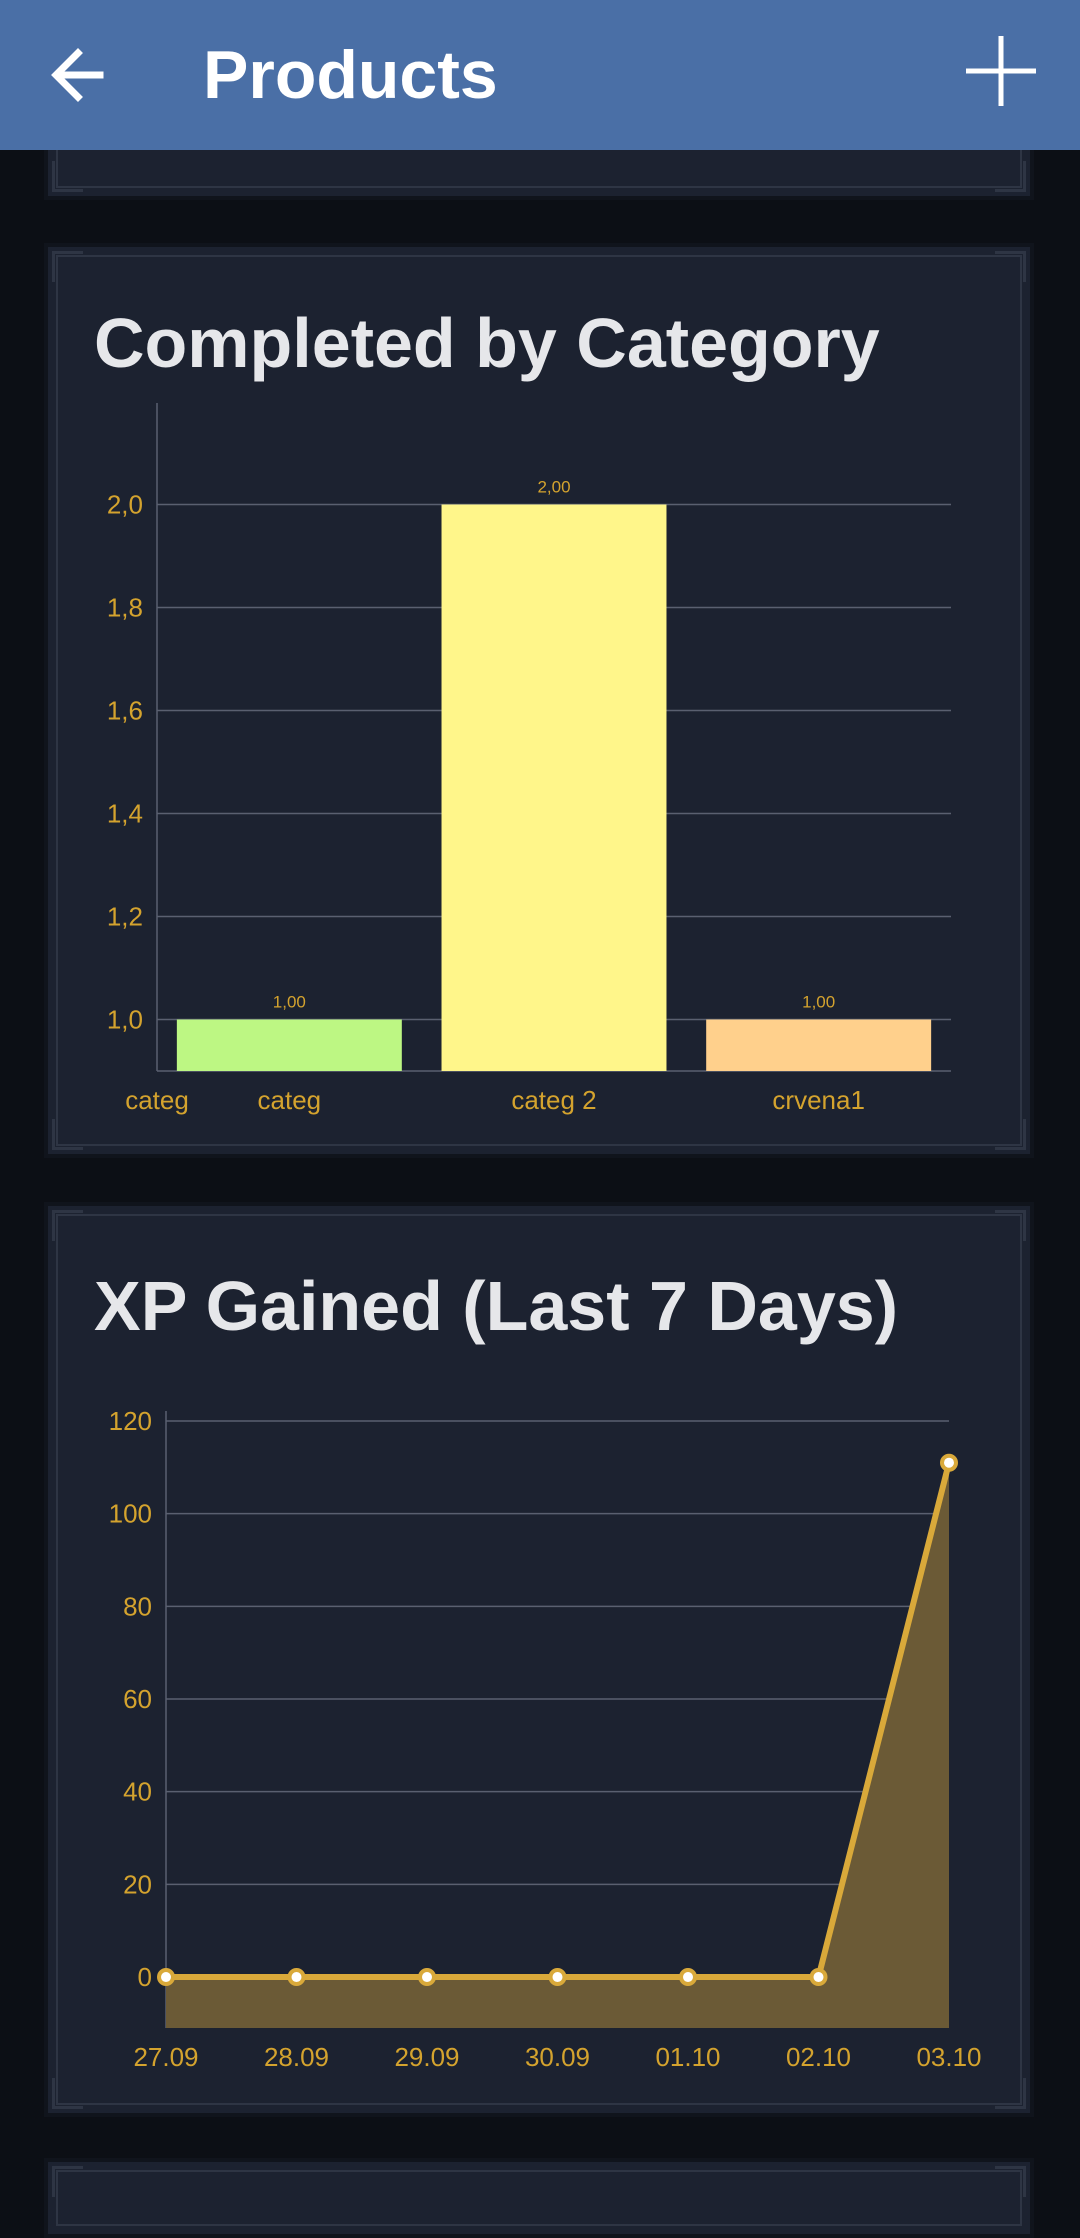 This screenshot has width=1080, height=2238. Describe the element at coordinates (130, 1421) in the screenshot. I see `y-tick-label: 120` at that location.